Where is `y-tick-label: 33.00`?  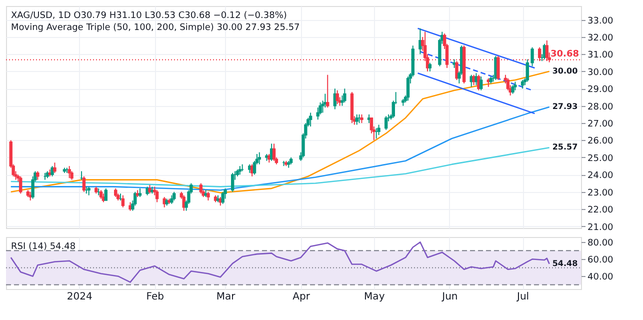 y-tick-label: 33.00 is located at coordinates (601, 21).